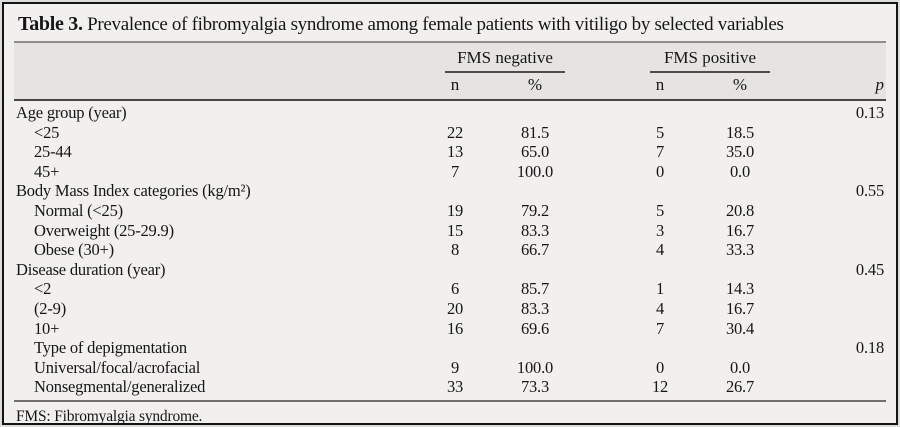 Image resolution: width=900 pixels, height=427 pixels. What do you see at coordinates (660, 230) in the screenshot?
I see `cell-n-positive: 3` at bounding box center [660, 230].